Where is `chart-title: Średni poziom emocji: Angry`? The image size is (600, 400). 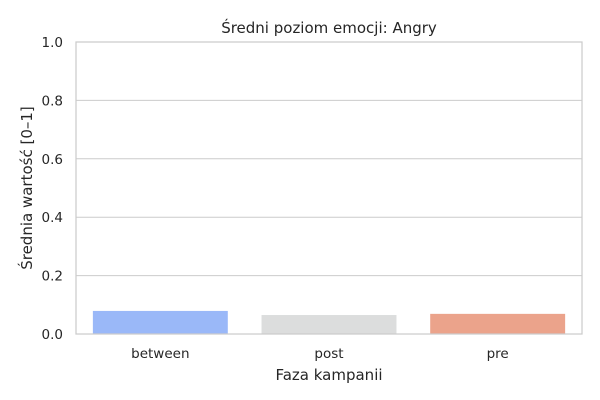 chart-title: Średni poziom emocji: Angry is located at coordinates (329, 27).